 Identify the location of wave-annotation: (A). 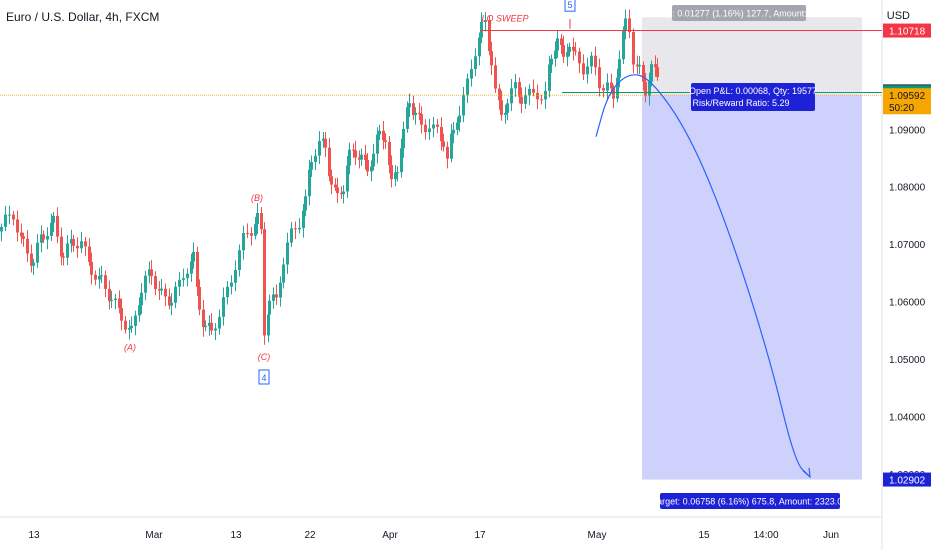
(130, 347).